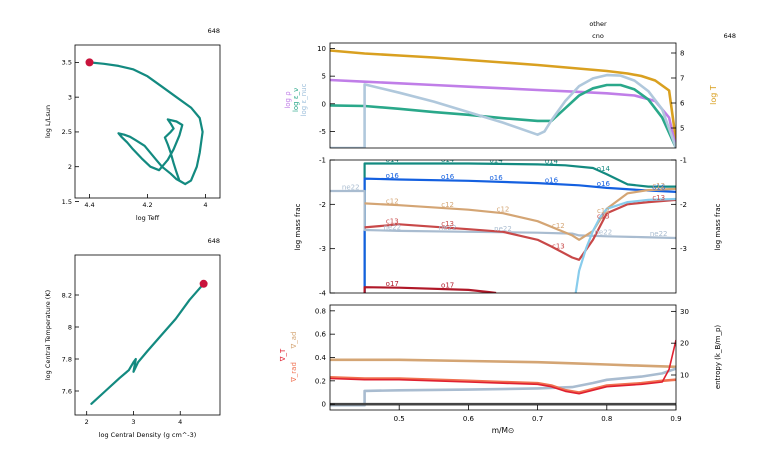  What do you see at coordinates (503, 387) in the screenshot?
I see `grad-series-entropy` at bounding box center [503, 387].